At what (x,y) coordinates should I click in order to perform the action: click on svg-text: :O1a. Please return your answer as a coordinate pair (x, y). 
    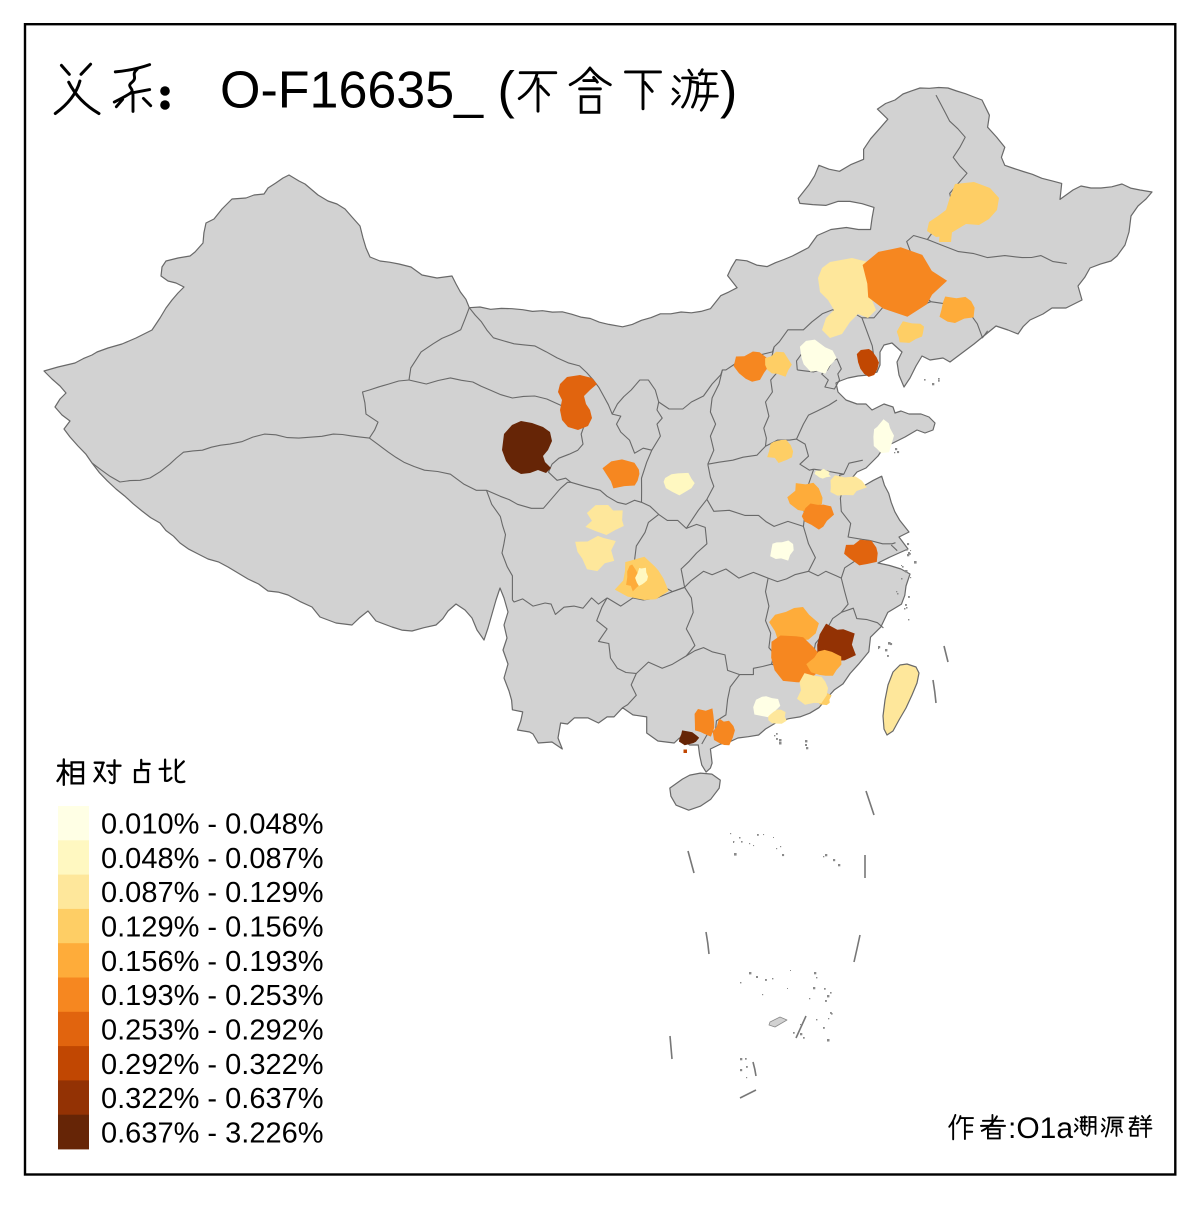
    Looking at the image, I should click on (1040, 1128).